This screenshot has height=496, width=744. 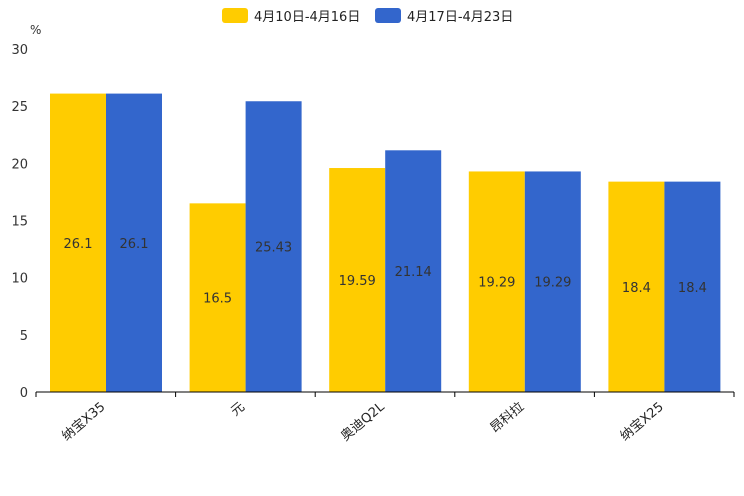 I want to click on x-tick-label: 元, so click(x=238, y=410).